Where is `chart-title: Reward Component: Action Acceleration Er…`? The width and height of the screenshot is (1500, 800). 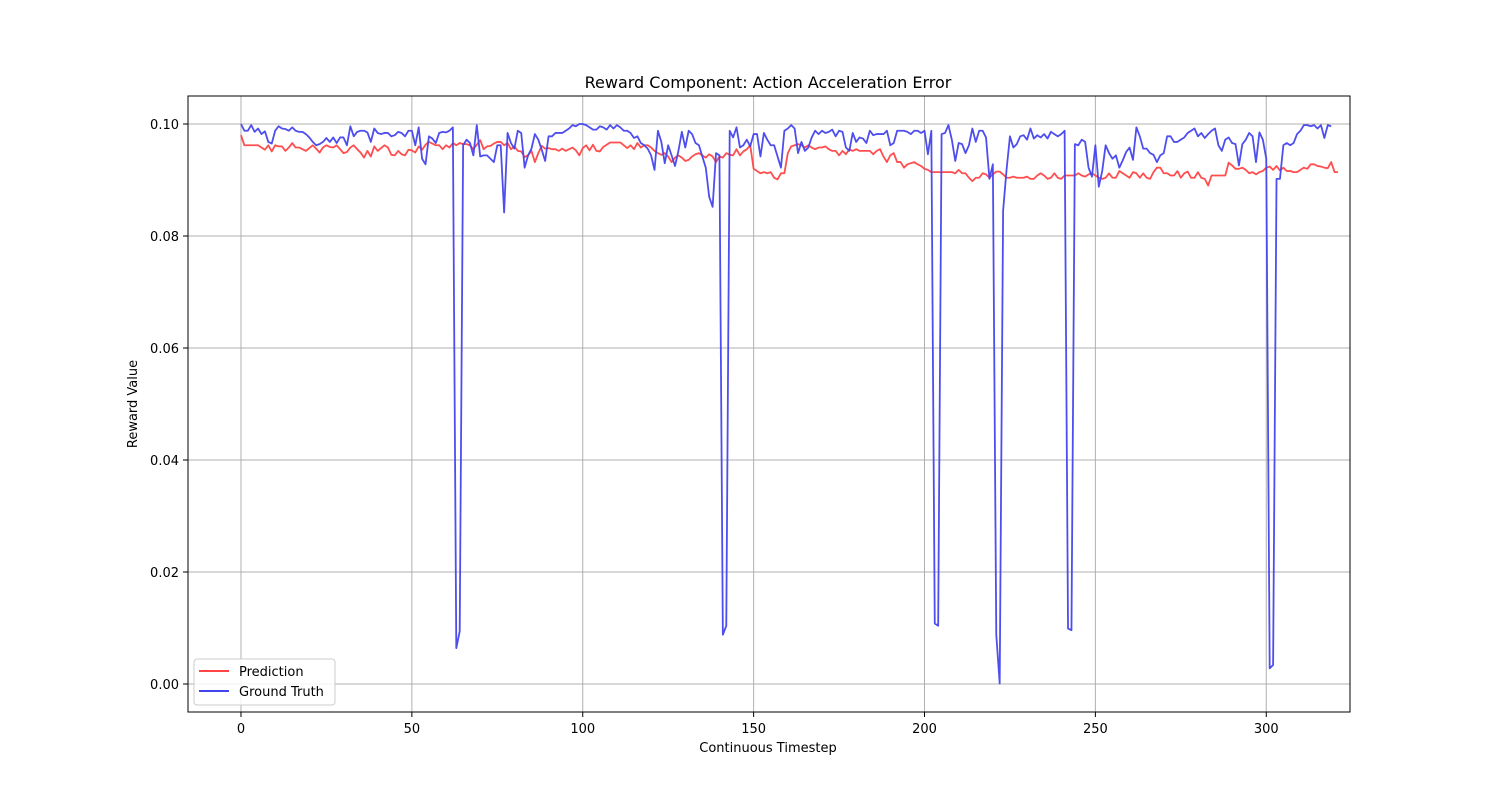
chart-title: Reward Component: Action Acceleration Er… is located at coordinates (768, 82).